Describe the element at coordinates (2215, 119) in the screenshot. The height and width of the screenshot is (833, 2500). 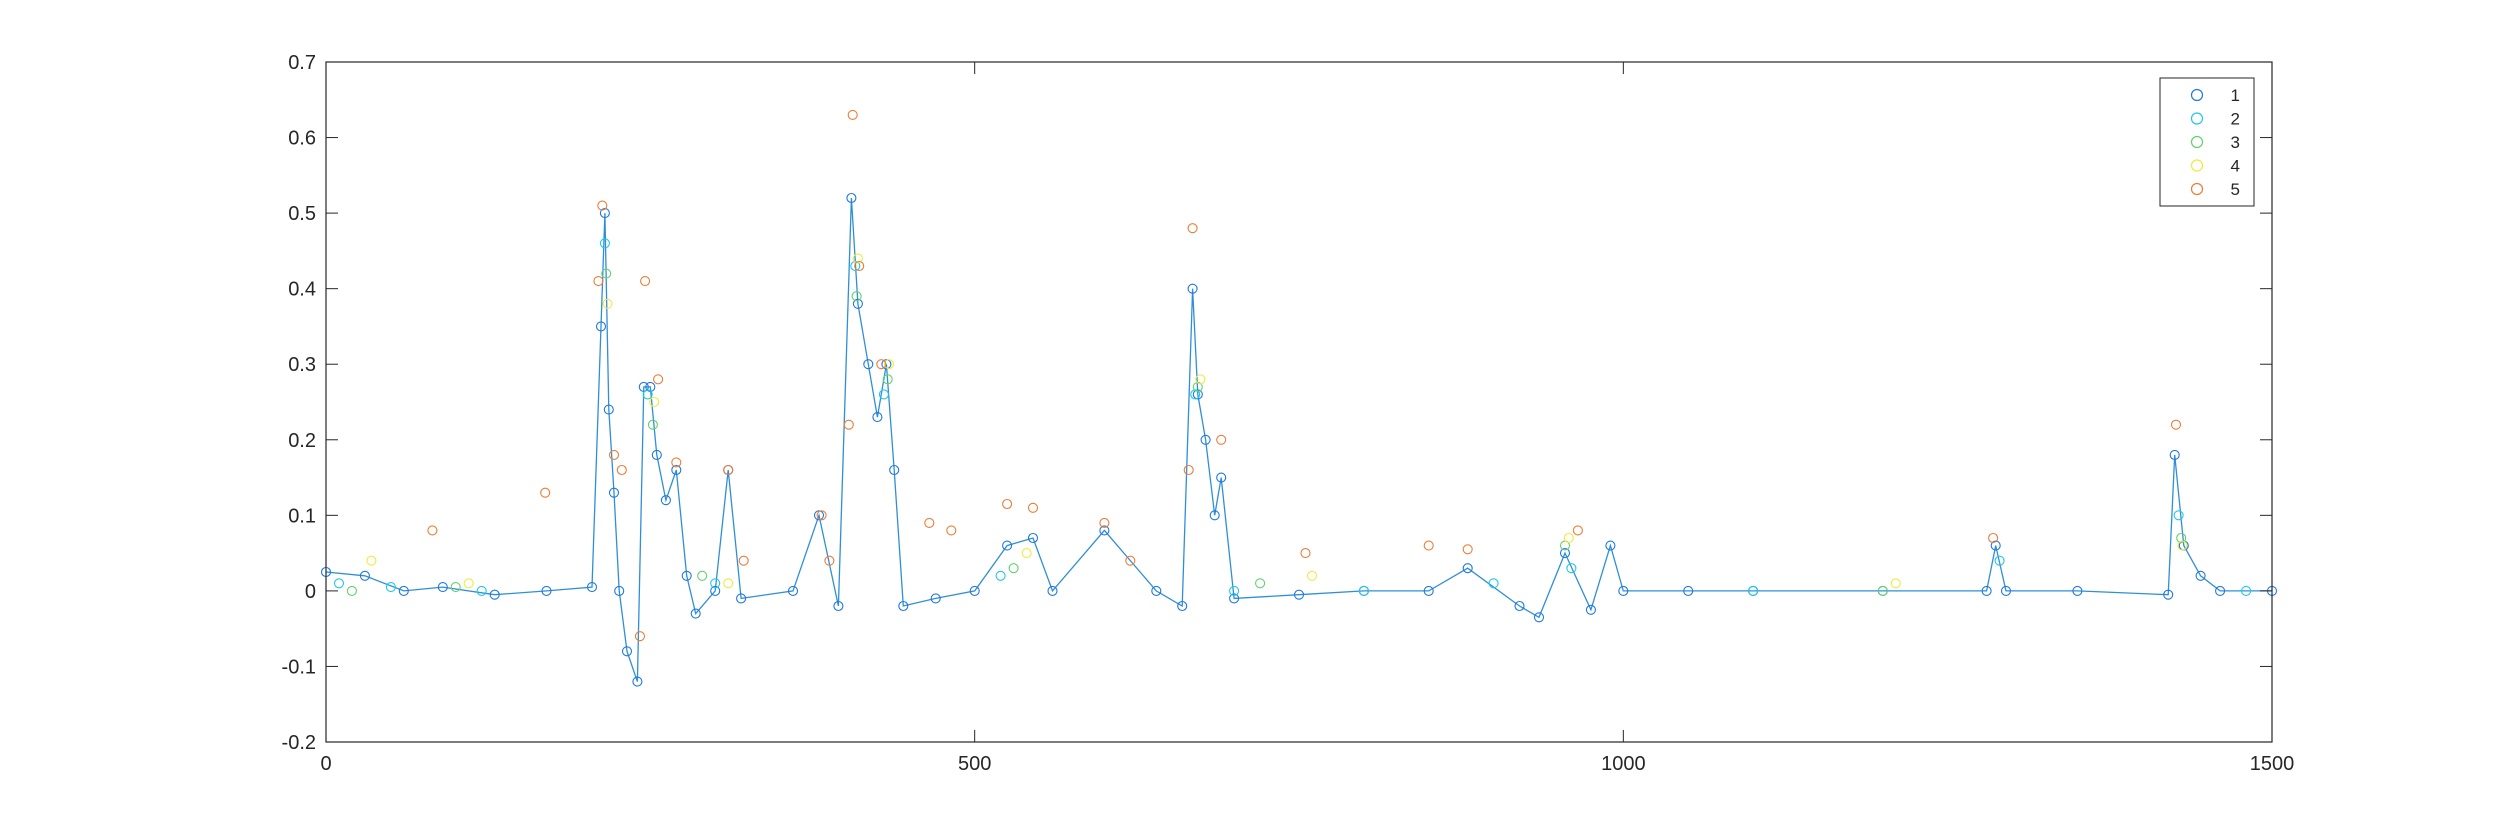
I see `legend-item-2: 2` at that location.